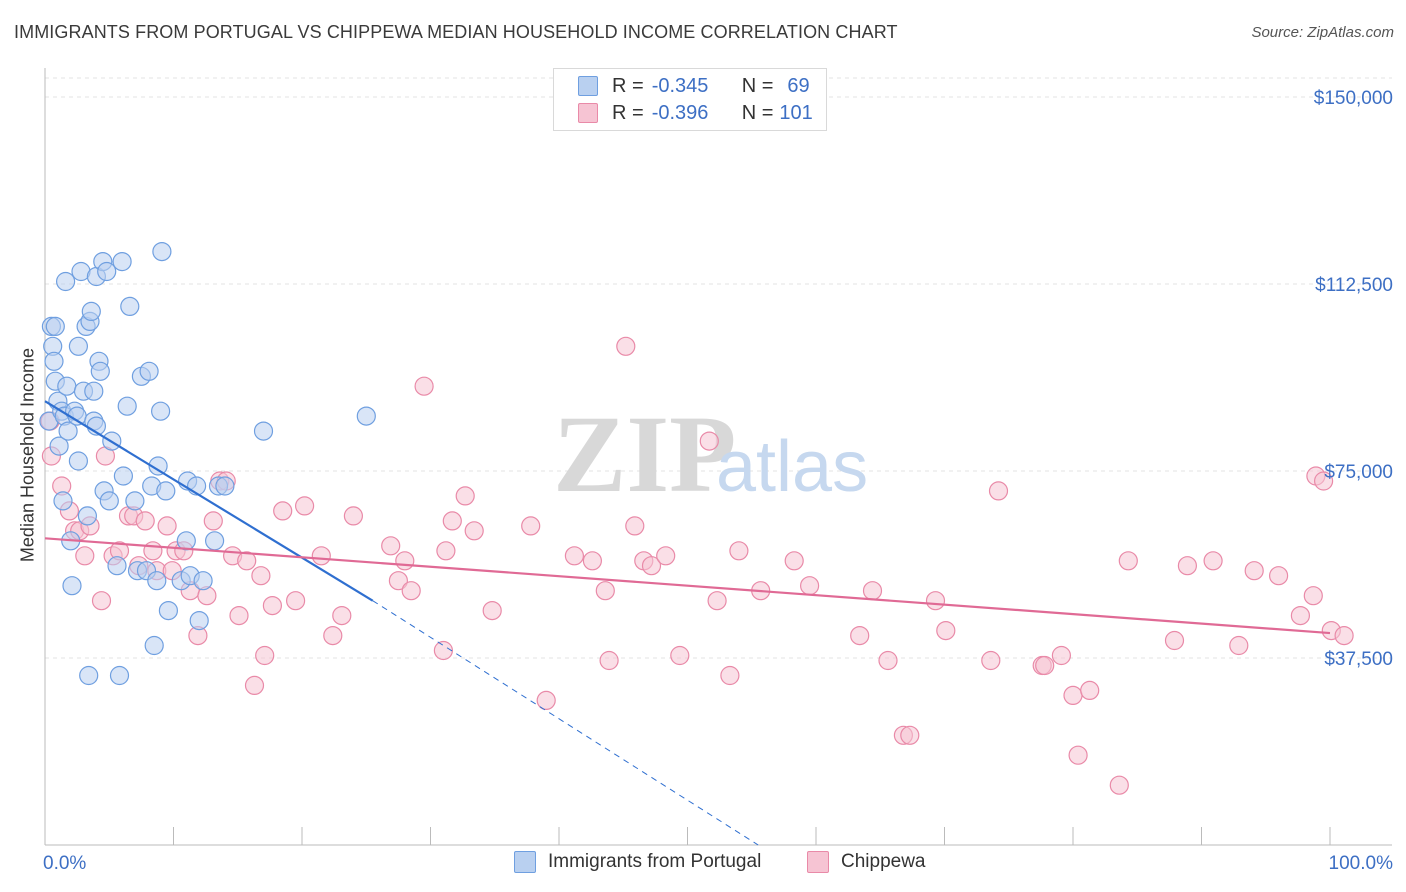 Image resolution: width=1406 pixels, height=892 pixels. I want to click on x-tick-labels: 0.0% 100.0%, so click(718, 863).